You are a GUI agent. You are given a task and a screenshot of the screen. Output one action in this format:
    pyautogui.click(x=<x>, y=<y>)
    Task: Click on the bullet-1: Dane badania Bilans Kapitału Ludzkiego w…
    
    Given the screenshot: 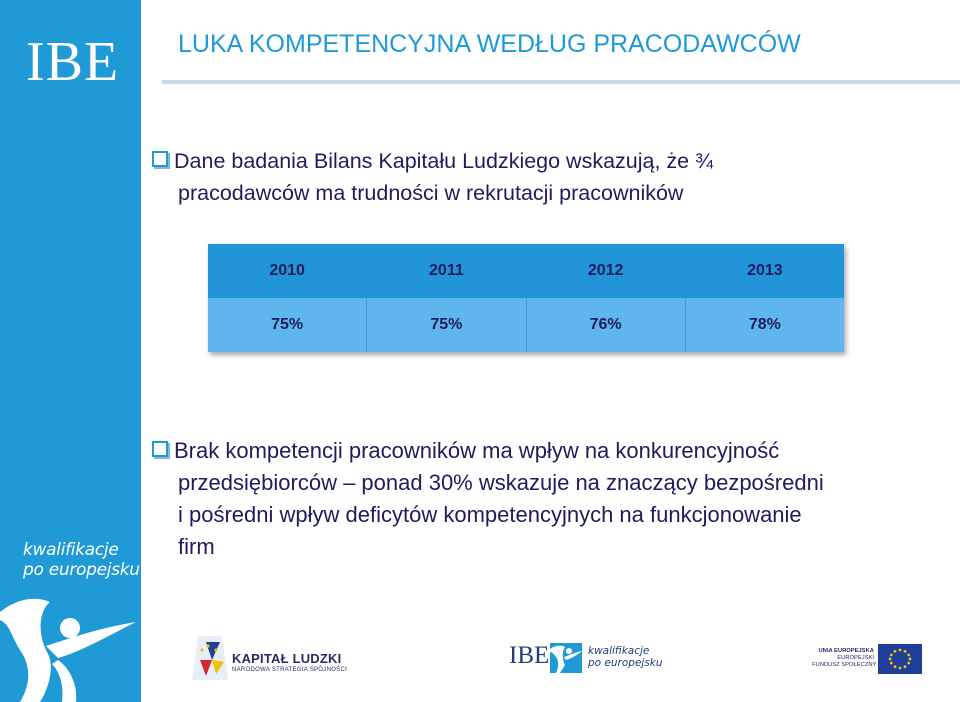 What is the action you would take?
    pyautogui.click(x=432, y=177)
    